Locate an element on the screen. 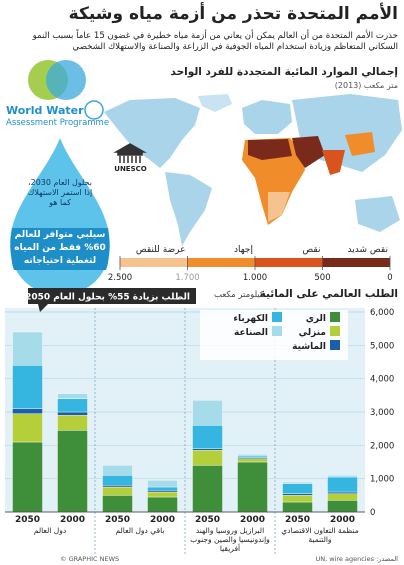  annotation: الطلب بزيادة 55% بحلول العام 2050 is located at coordinates (107, 298).